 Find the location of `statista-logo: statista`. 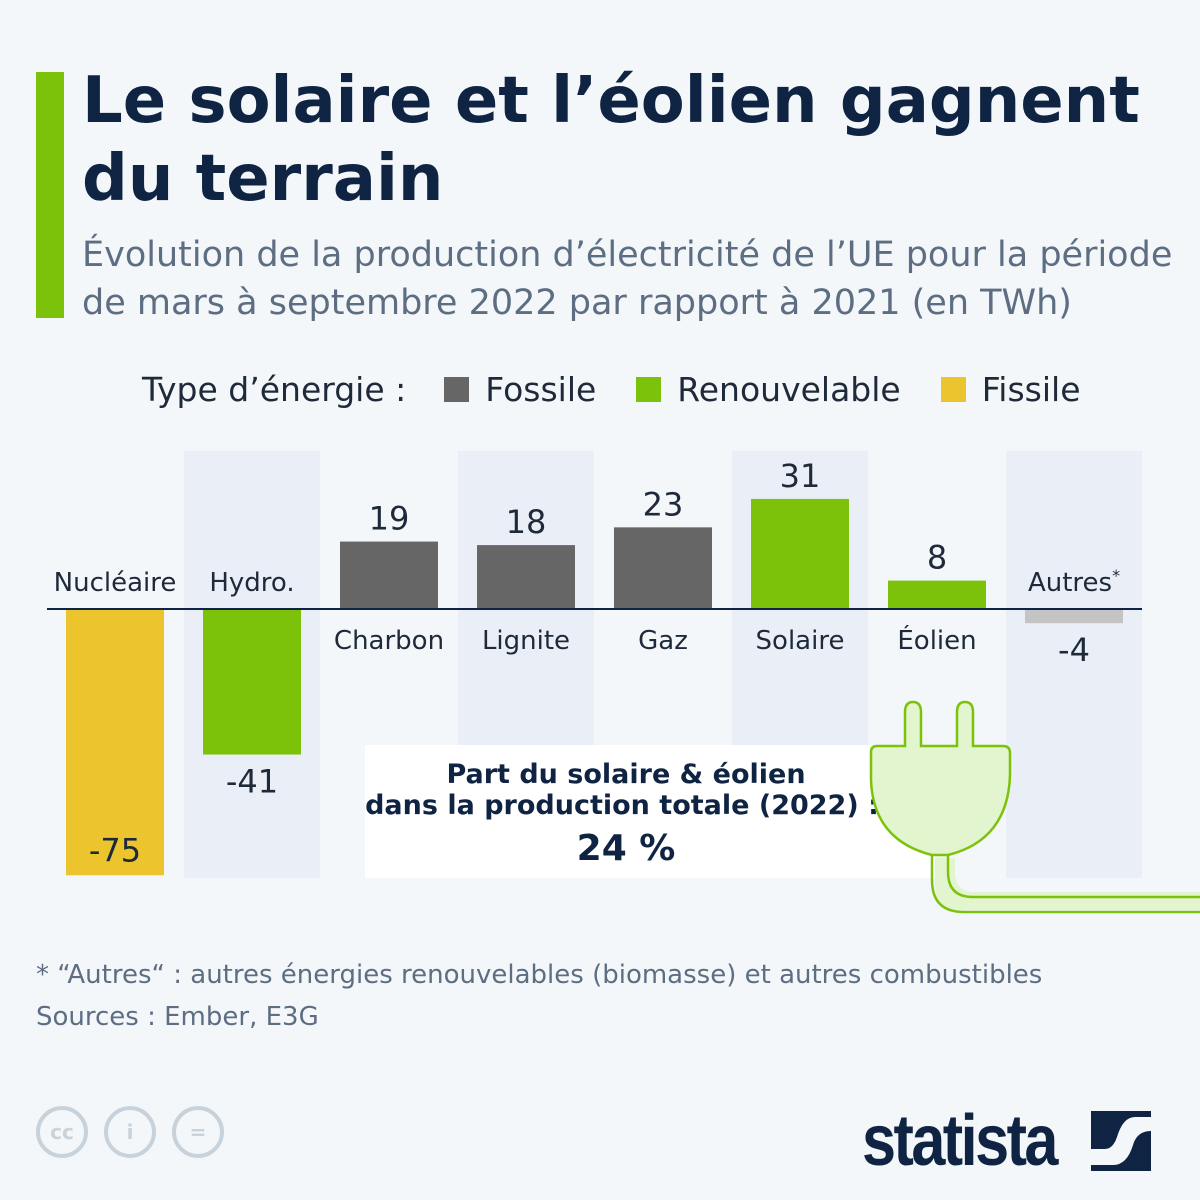

statista-logo: statista is located at coordinates (1006, 1141).